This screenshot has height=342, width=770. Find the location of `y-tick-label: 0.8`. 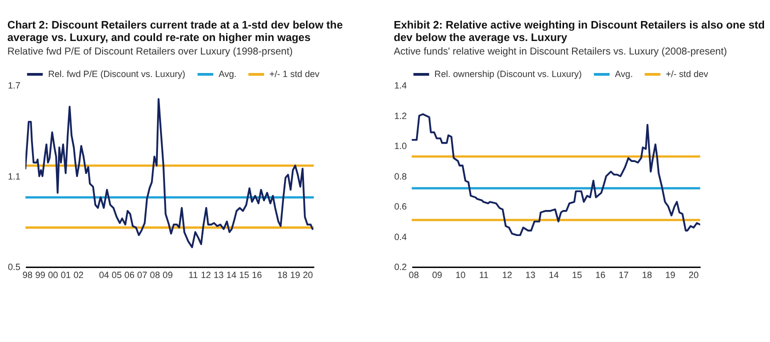

y-tick-label: 0.8 is located at coordinates (400, 176).